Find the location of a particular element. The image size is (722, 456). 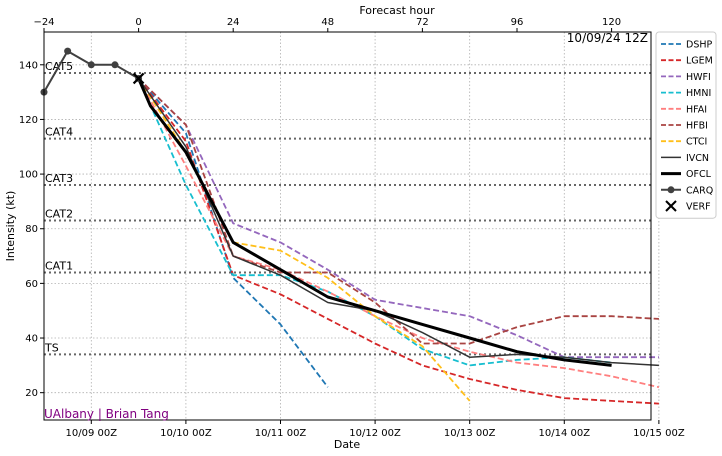

y-axis-title: Intensity (kt) is located at coordinates (10, 226).